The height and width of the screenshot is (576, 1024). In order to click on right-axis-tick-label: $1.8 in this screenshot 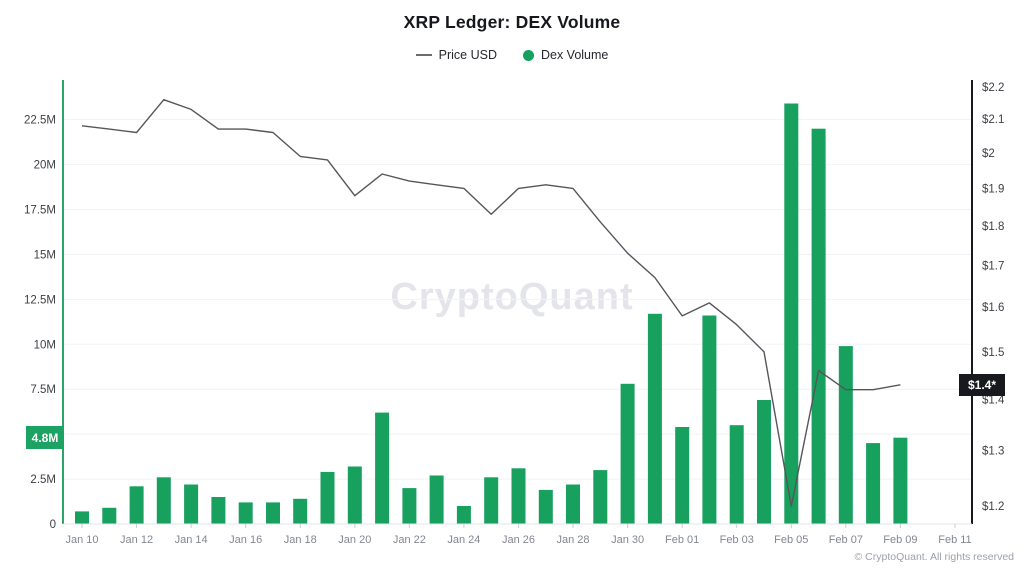, I will do `click(993, 227)`.